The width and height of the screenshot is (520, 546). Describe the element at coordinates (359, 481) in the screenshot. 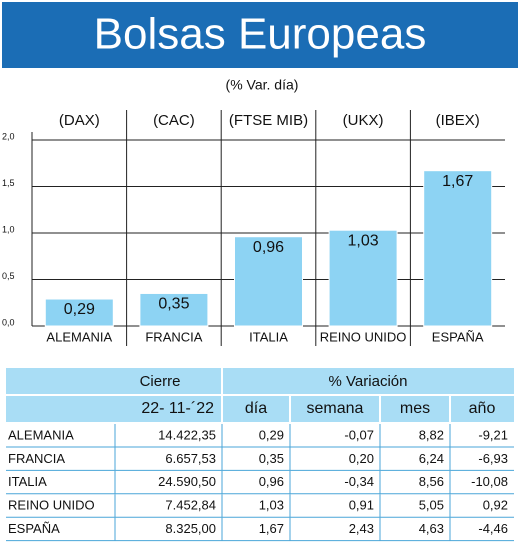

I see `table-cell: -0,34` at that location.